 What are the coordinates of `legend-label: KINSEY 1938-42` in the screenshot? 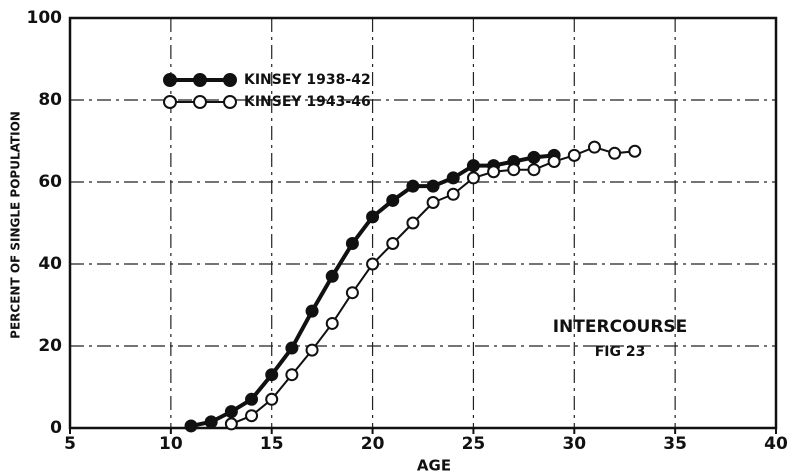 It's located at (307, 80).